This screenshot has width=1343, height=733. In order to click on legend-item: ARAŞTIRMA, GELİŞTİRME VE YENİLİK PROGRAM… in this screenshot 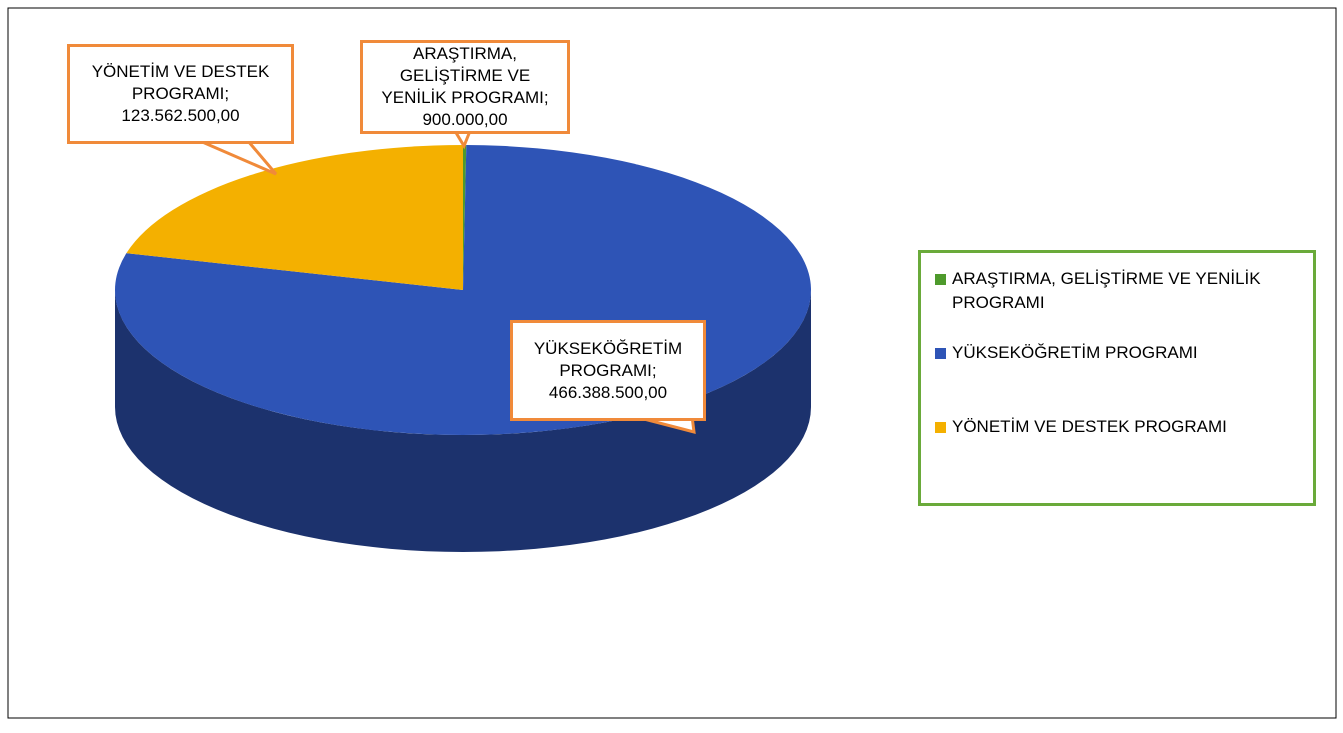, I will do `click(1120, 291)`.